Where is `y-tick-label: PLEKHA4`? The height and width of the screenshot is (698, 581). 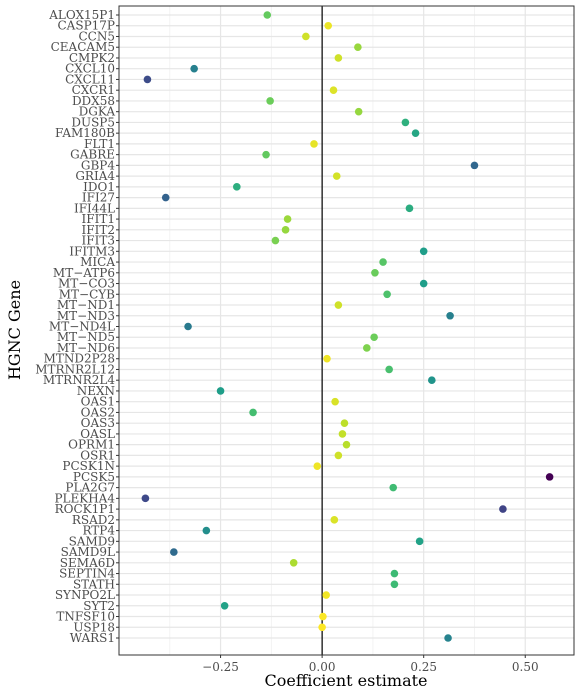
y-tick-label: PLEKHA4 is located at coordinates (84, 498).